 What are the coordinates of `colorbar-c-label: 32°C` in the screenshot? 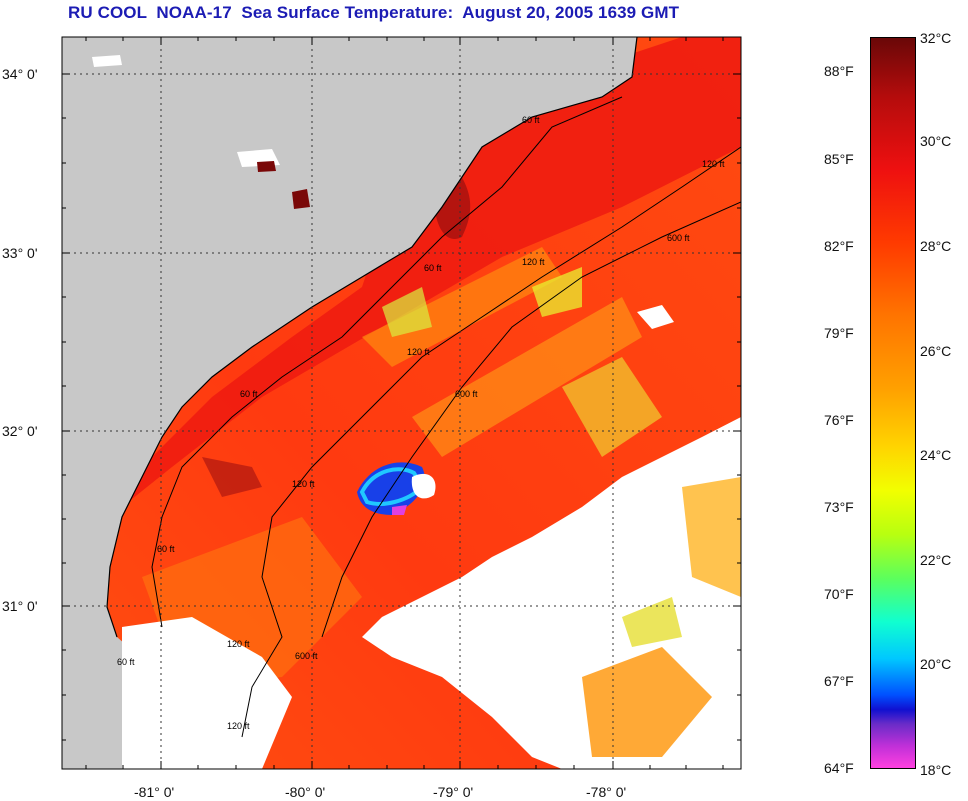 It's located at (936, 38).